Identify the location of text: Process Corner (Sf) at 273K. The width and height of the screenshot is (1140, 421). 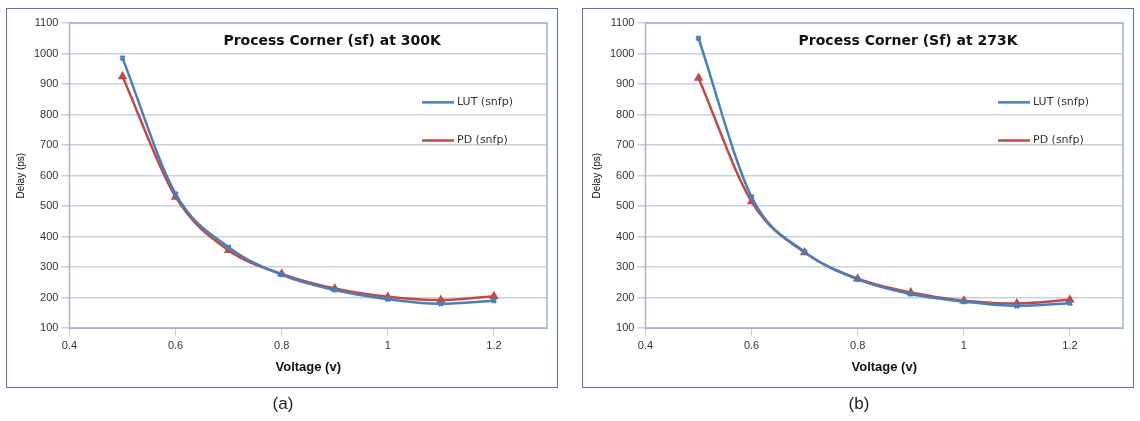
(908, 39).